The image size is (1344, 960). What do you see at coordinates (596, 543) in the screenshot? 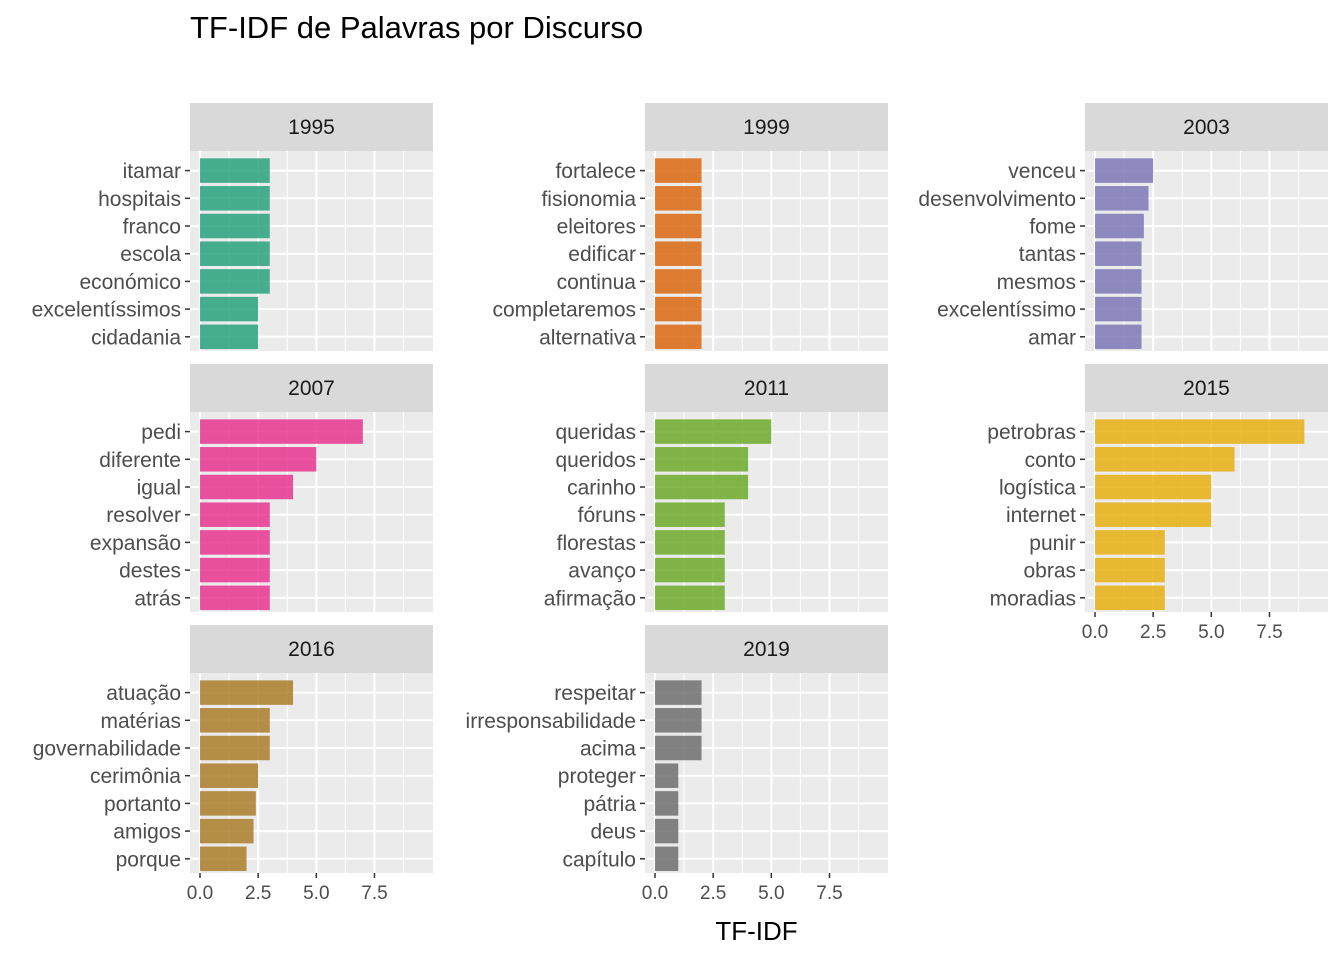
I see `y-tick-label: florestas` at bounding box center [596, 543].